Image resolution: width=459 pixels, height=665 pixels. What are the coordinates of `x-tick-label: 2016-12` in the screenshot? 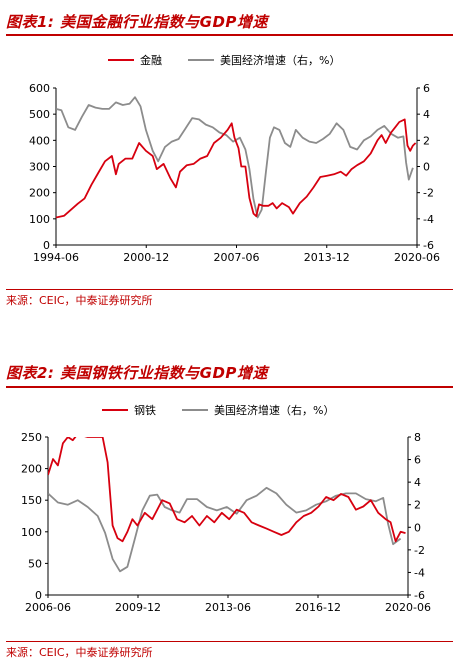 It's located at (318, 607).